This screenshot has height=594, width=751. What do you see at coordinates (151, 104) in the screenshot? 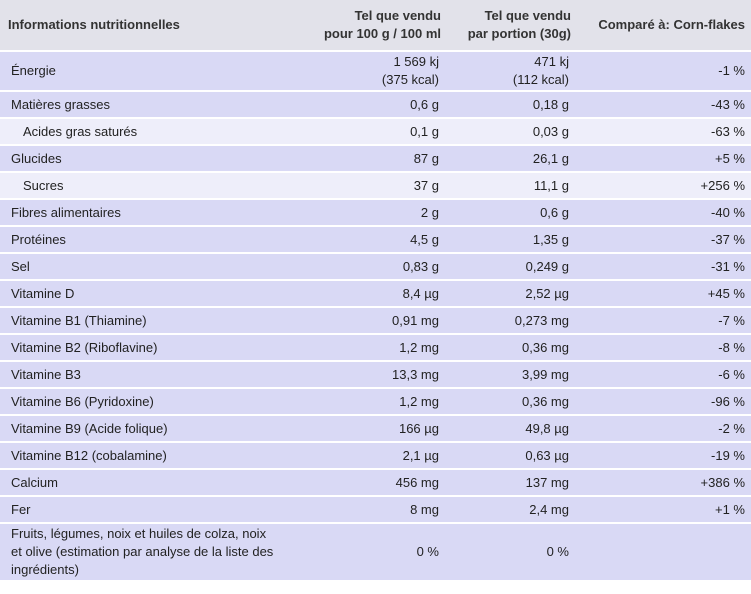
I see `row-label: Matières grasses` at bounding box center [151, 104].